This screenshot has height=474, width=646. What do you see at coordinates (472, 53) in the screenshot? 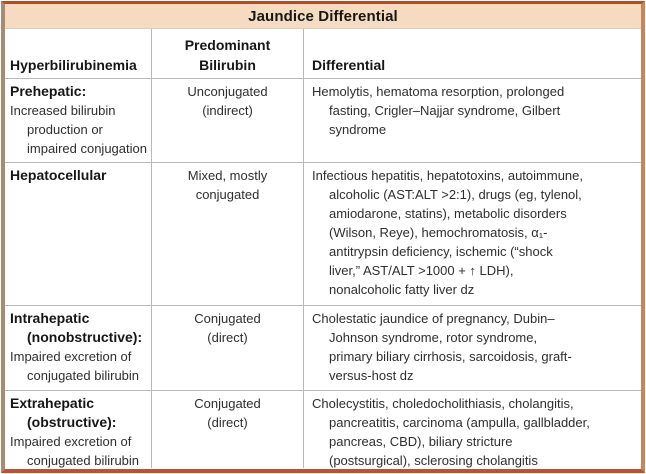
I see `column-header-differential: Differential` at bounding box center [472, 53].